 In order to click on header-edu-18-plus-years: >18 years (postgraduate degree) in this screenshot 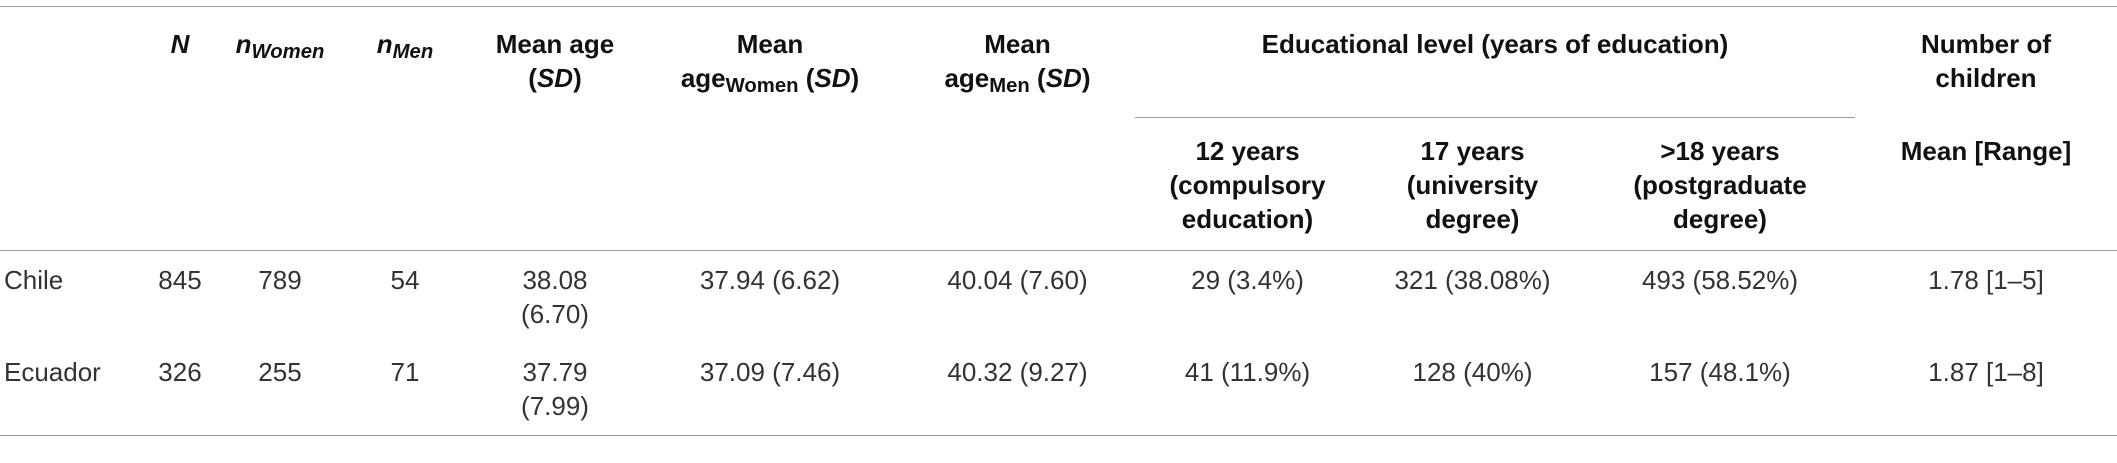, I will do `click(1720, 185)`.